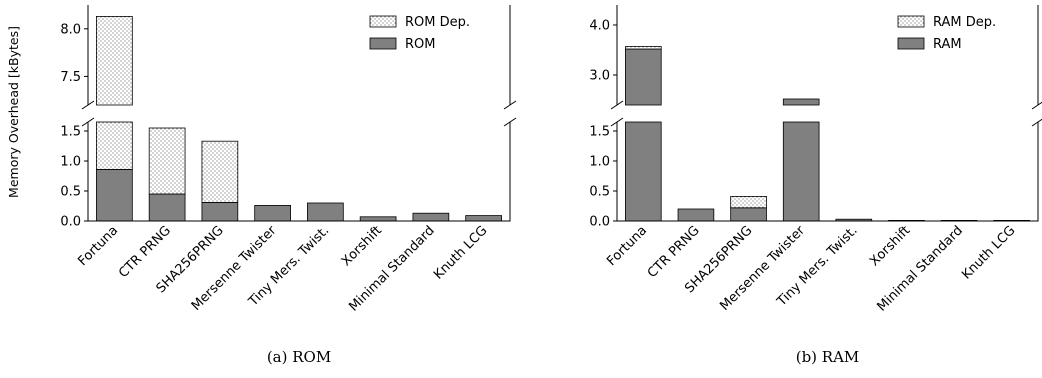 This screenshot has width=1042, height=378. I want to click on ram-category-label-fortuna: Fortuna, so click(627, 246).